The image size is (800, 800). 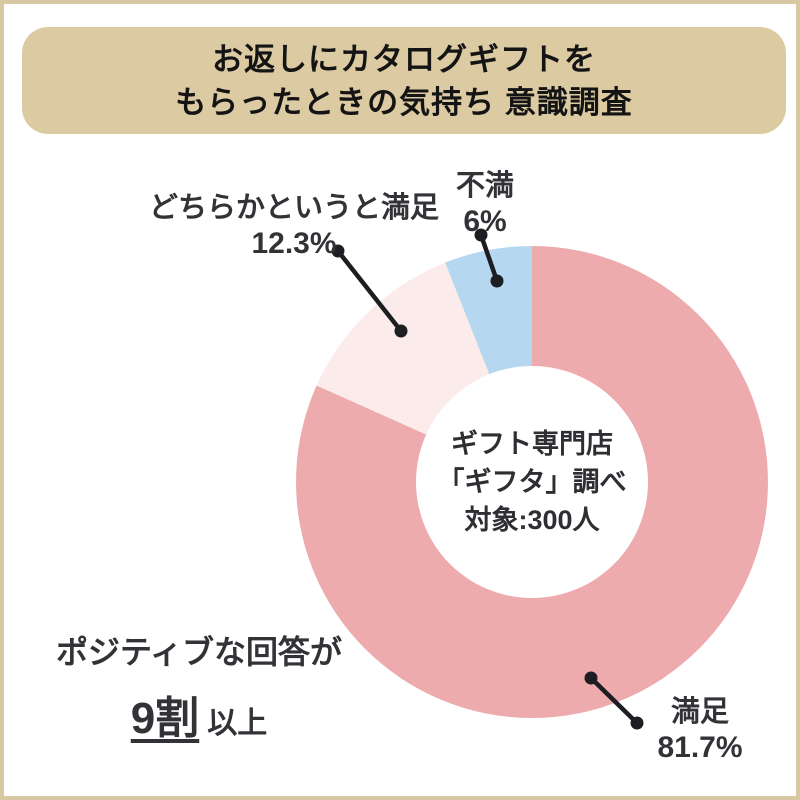 What do you see at coordinates (485, 221) in the screenshot?
I see `label-dissatisfied-value: 6%` at bounding box center [485, 221].